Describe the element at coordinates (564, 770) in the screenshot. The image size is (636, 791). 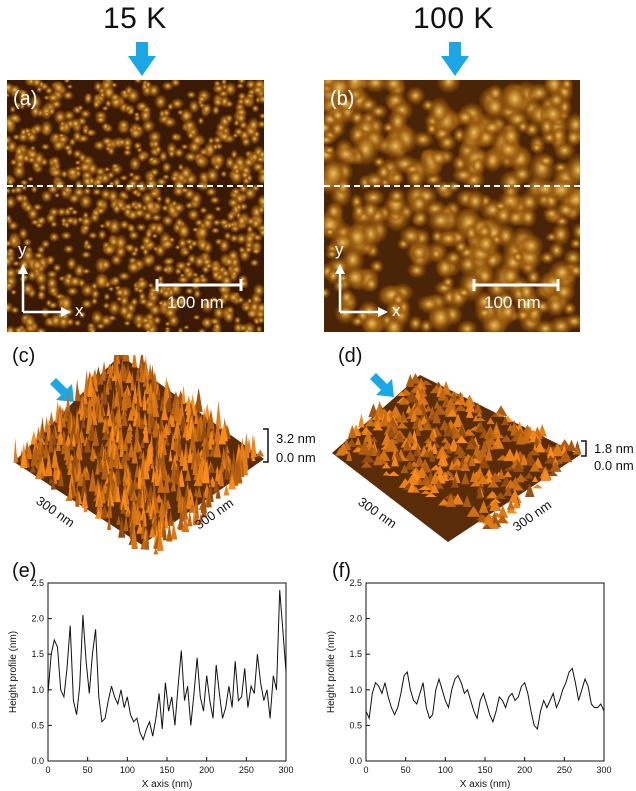
I see `x-tick-label: 250` at that location.